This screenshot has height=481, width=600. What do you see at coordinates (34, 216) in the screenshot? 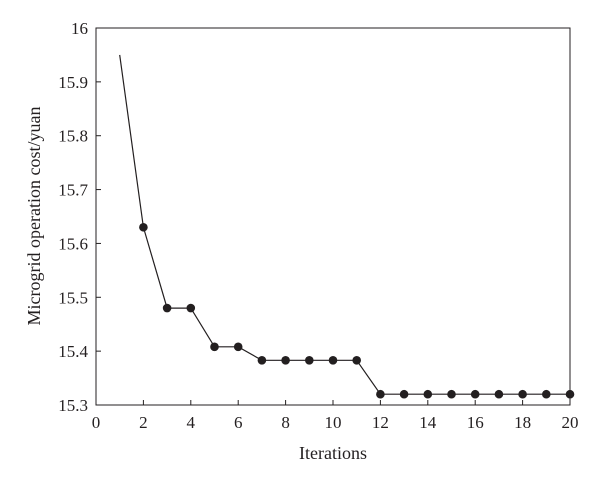
I see `y-axis-title: Microgrid operation cost/yuan` at bounding box center [34, 216].